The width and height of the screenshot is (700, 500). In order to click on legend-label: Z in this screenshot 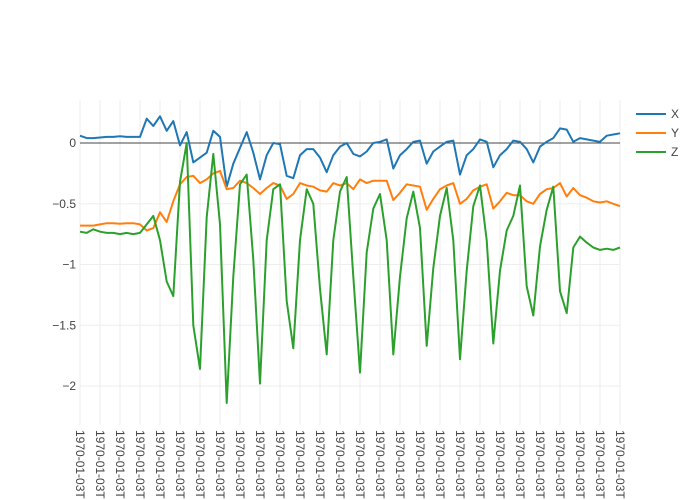, I will do `click(674, 152)`.